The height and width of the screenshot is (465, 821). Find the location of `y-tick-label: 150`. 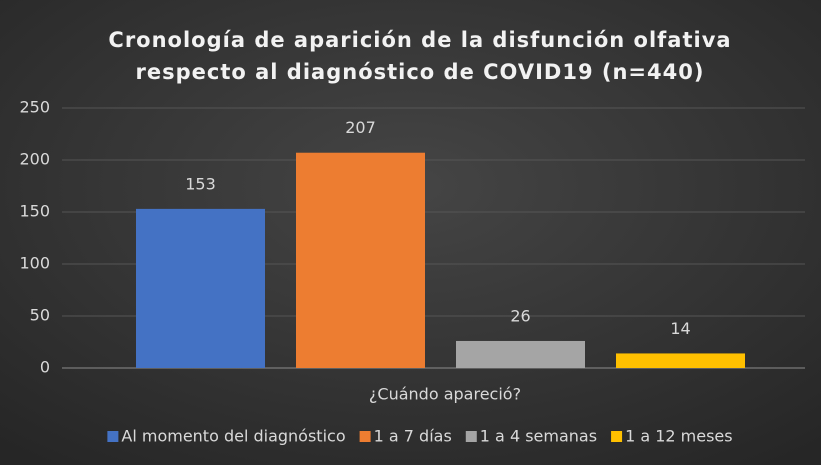

y-tick-label: 150 is located at coordinates (34, 211).